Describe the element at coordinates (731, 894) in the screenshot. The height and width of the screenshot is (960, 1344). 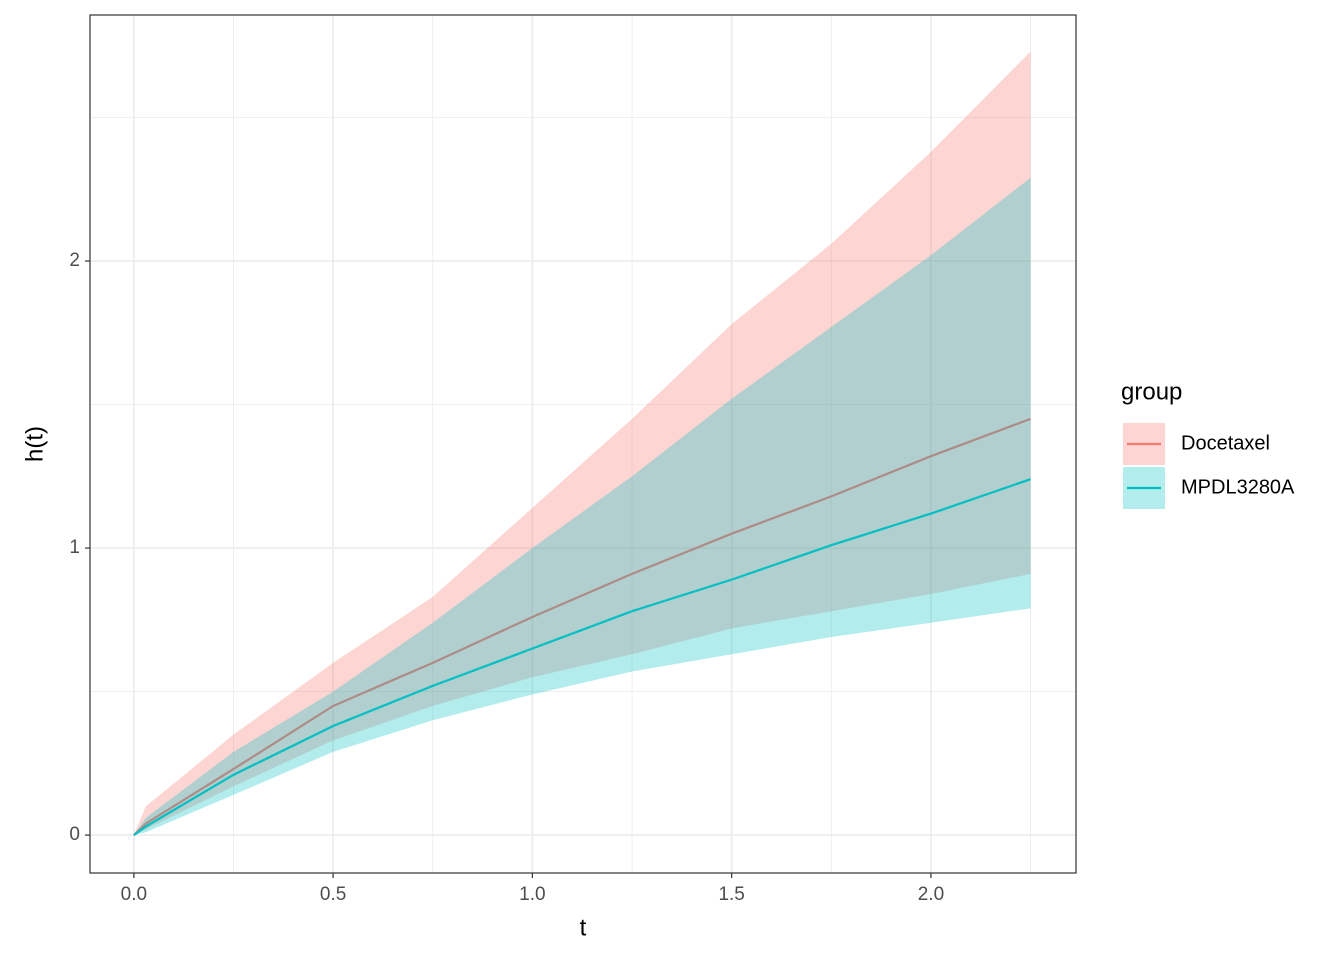
I see `x-tick-label: 1.5` at that location.